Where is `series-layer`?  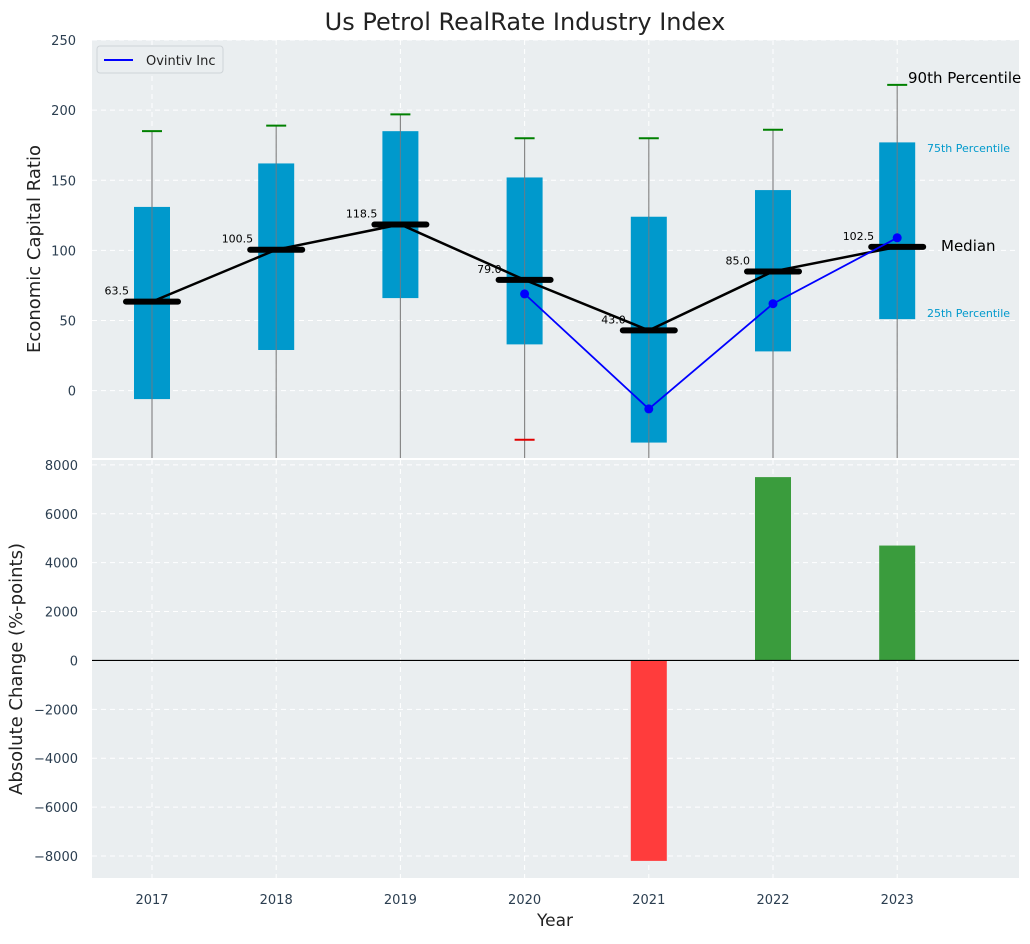 series-layer is located at coordinates (711, 323).